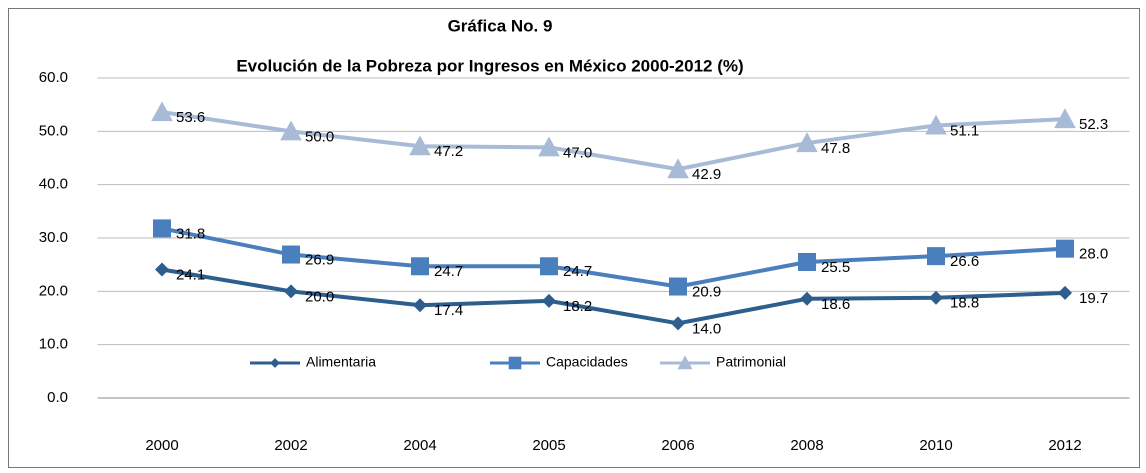 Image resolution: width=1146 pixels, height=473 pixels. What do you see at coordinates (190, 274) in the screenshot?
I see `data-label: 24.1` at bounding box center [190, 274].